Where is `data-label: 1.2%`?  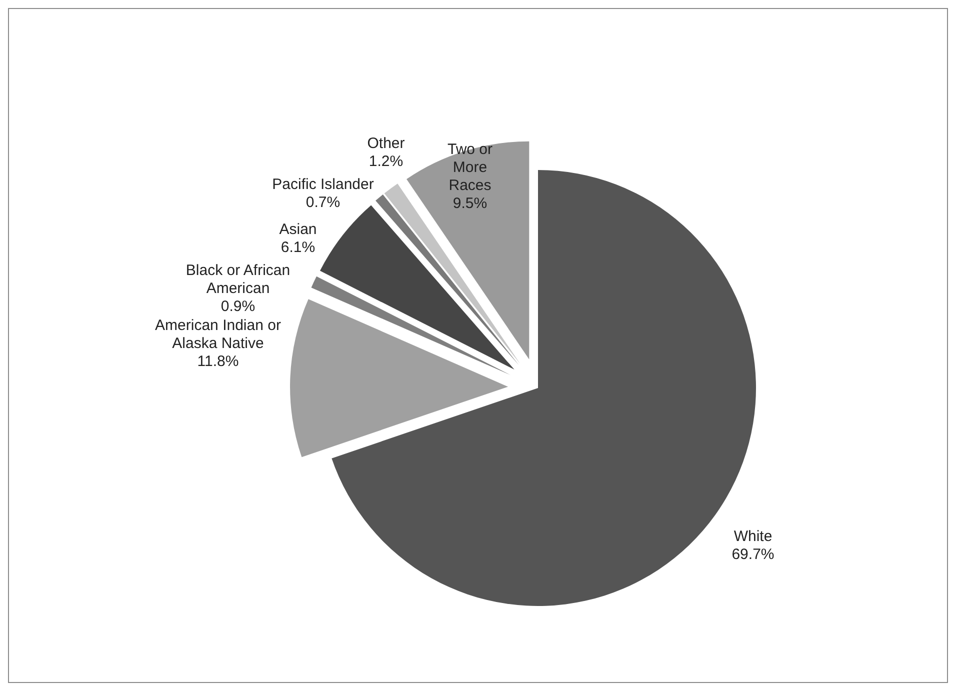 data-label: 1.2% is located at coordinates (386, 161).